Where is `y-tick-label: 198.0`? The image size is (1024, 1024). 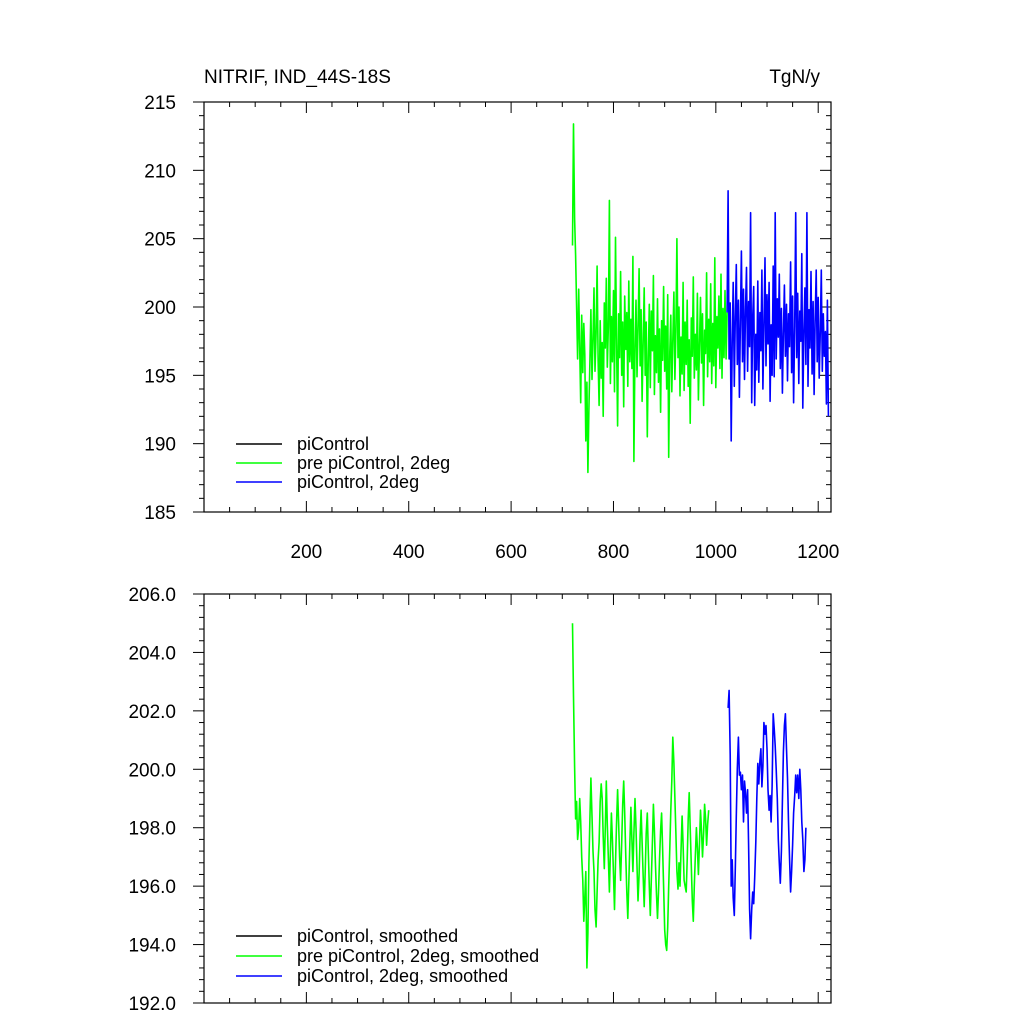
y-tick-label: 198.0 is located at coordinates (152, 829).